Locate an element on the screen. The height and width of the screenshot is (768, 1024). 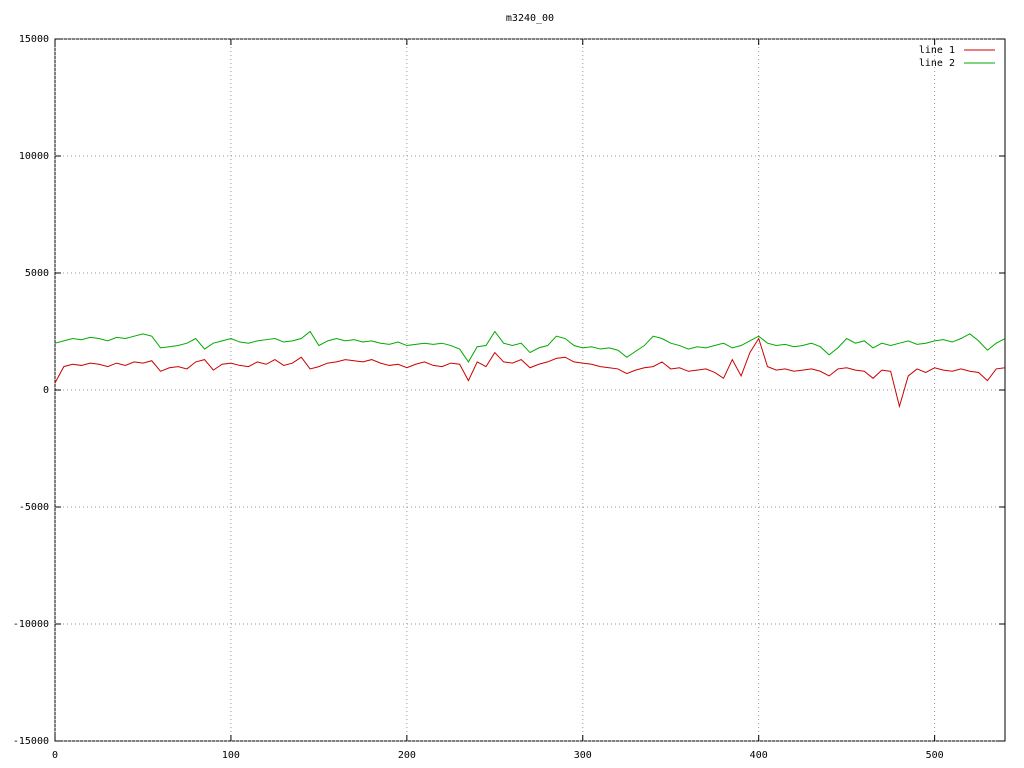
x-tick-label: 200 is located at coordinates (407, 755).